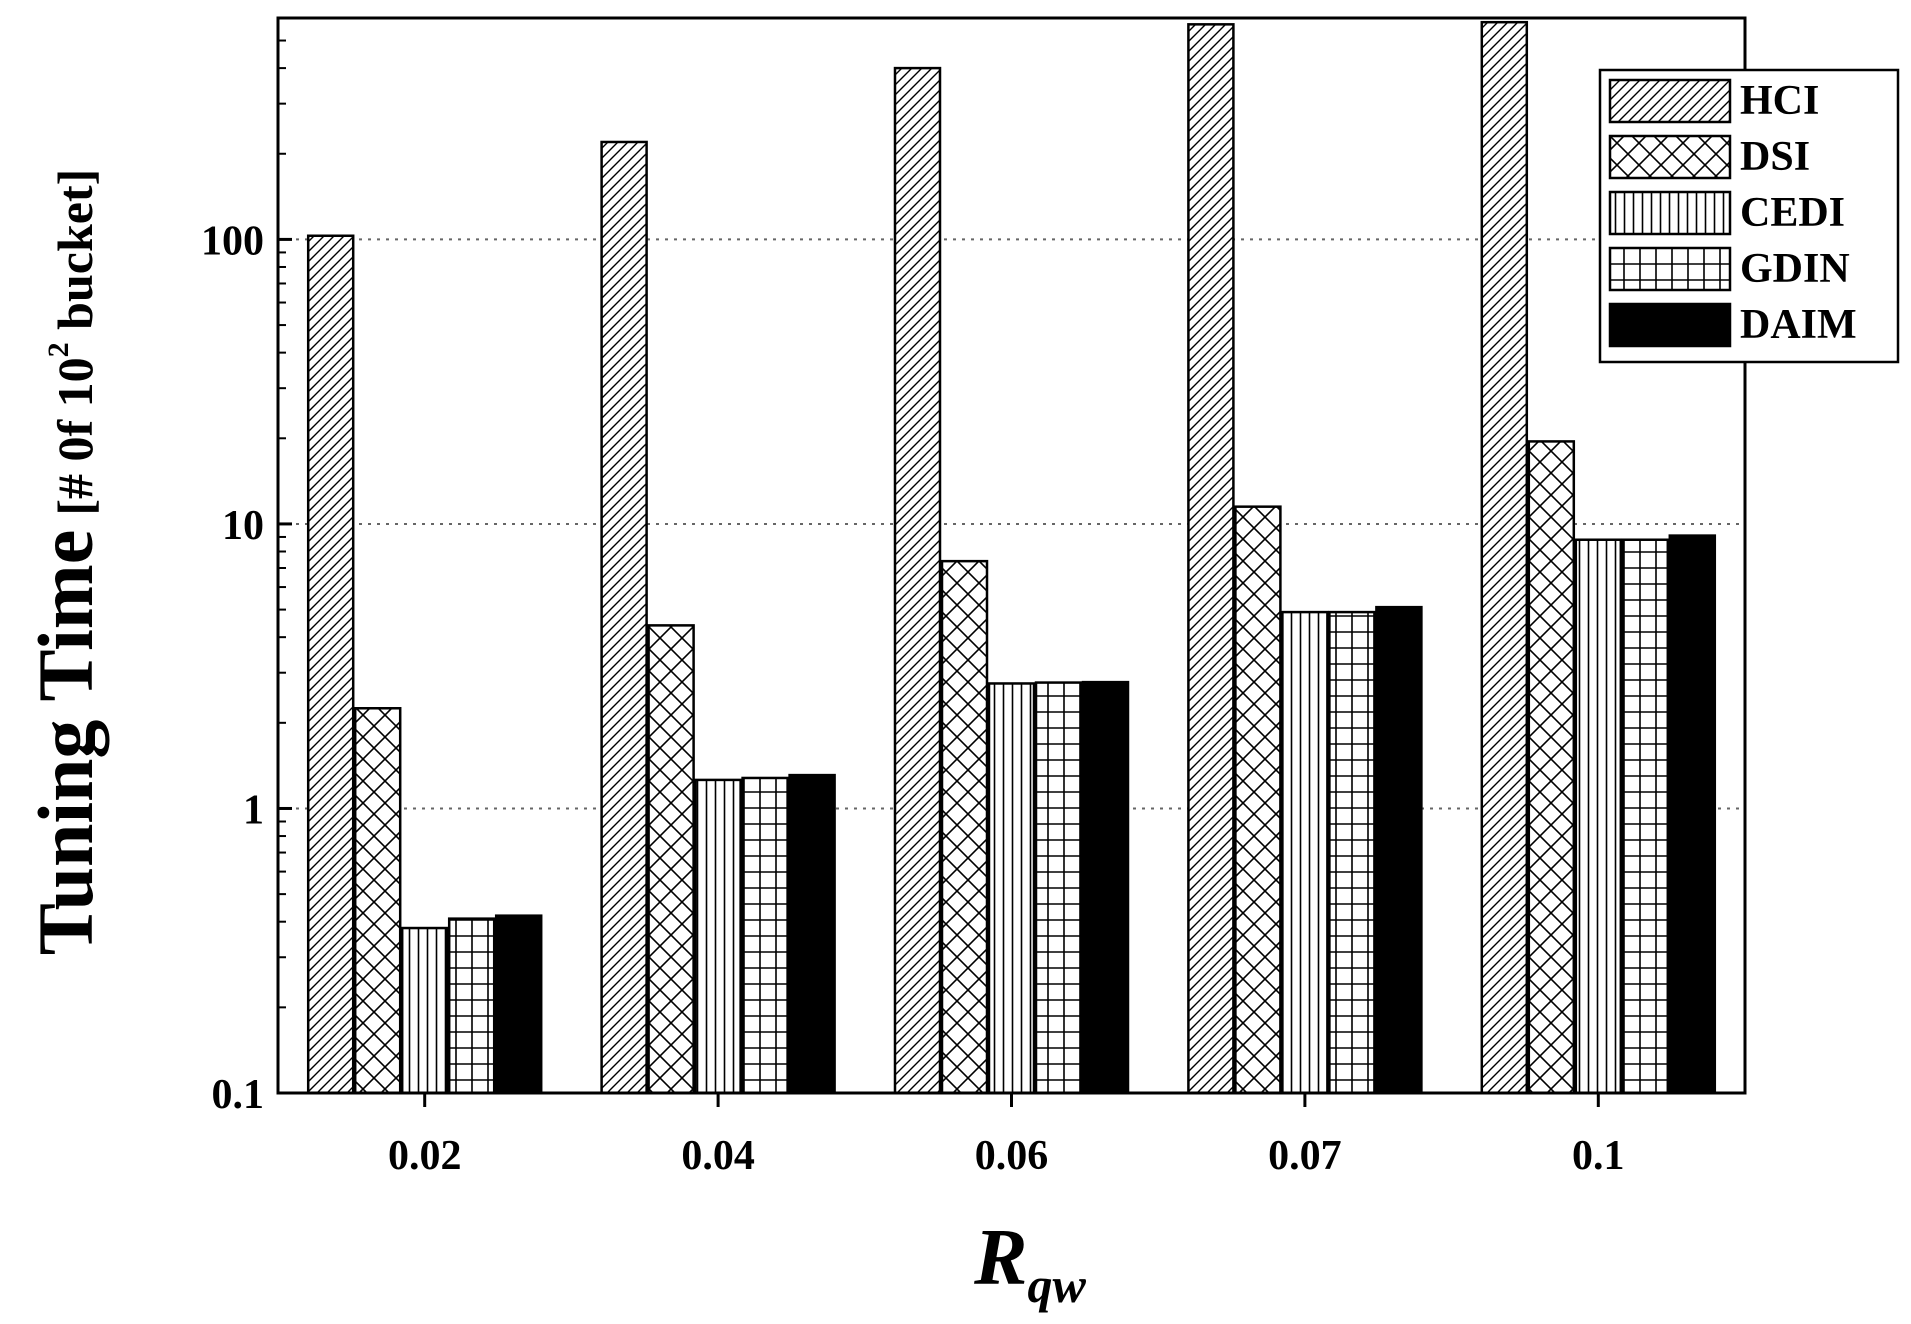 Image resolution: width=1911 pixels, height=1324 pixels. What do you see at coordinates (1105, 887) in the screenshot?
I see `bar-daim-0.06` at bounding box center [1105, 887].